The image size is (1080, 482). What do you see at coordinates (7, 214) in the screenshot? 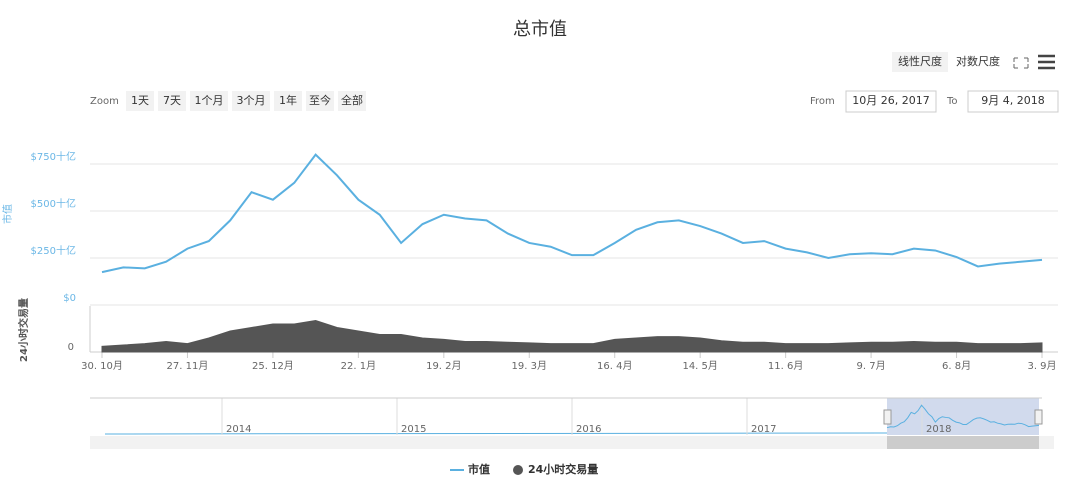
I see `y-axis-title: 市值` at bounding box center [7, 214].